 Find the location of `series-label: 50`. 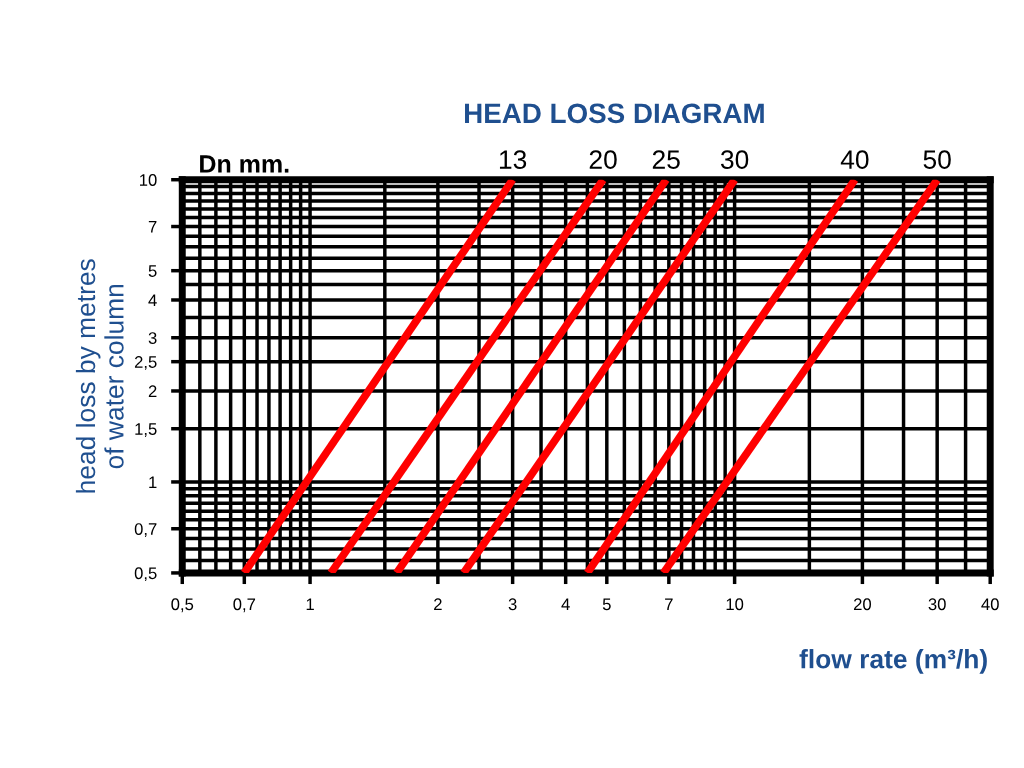

series-label: 50 is located at coordinates (937, 159).